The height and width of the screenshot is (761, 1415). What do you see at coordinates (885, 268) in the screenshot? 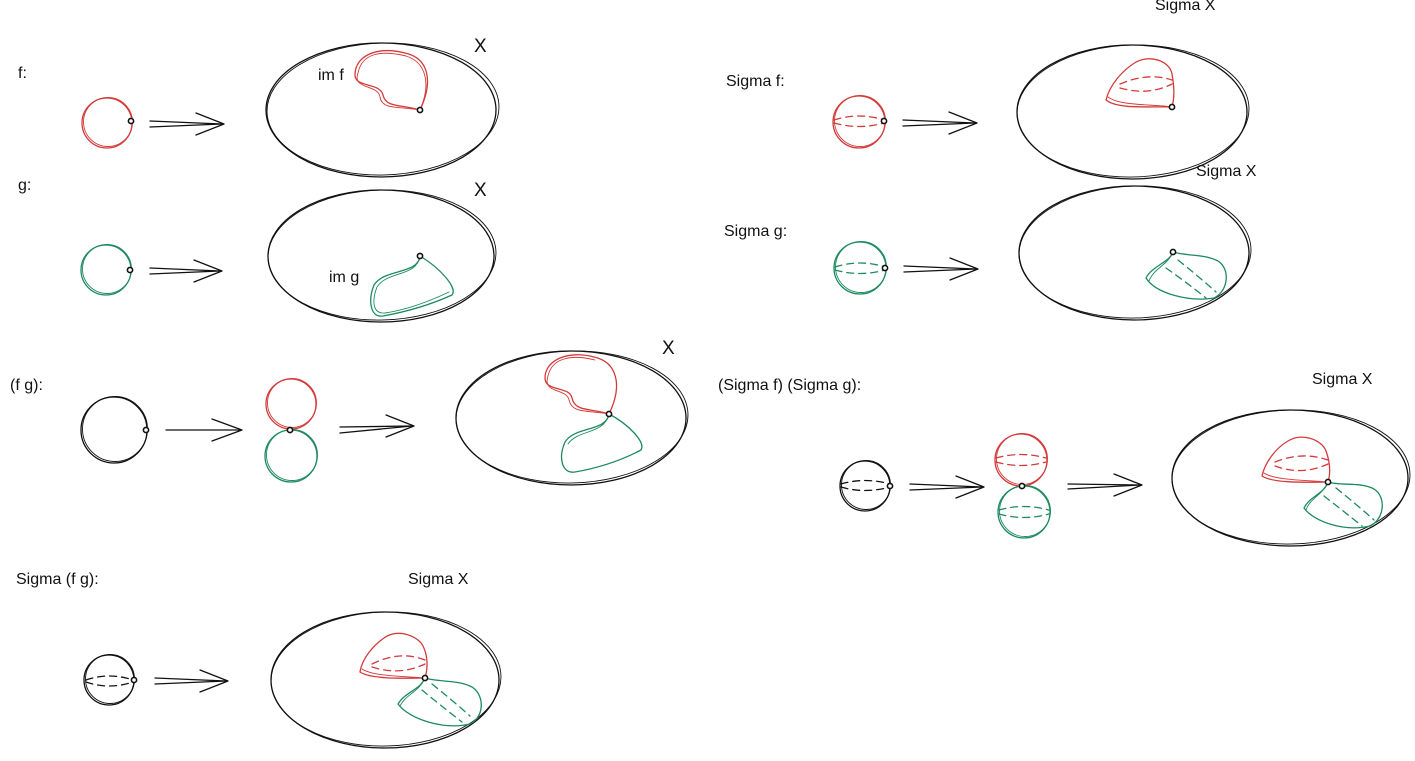
I see `basepoint-sigma-g-domain` at bounding box center [885, 268].